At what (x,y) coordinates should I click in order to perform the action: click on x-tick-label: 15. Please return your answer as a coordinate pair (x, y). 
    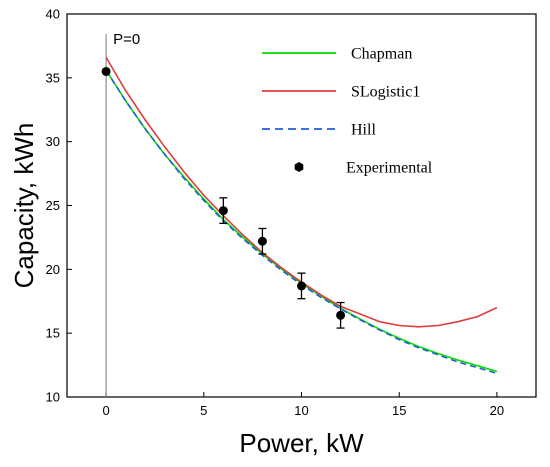
    Looking at the image, I should click on (399, 410).